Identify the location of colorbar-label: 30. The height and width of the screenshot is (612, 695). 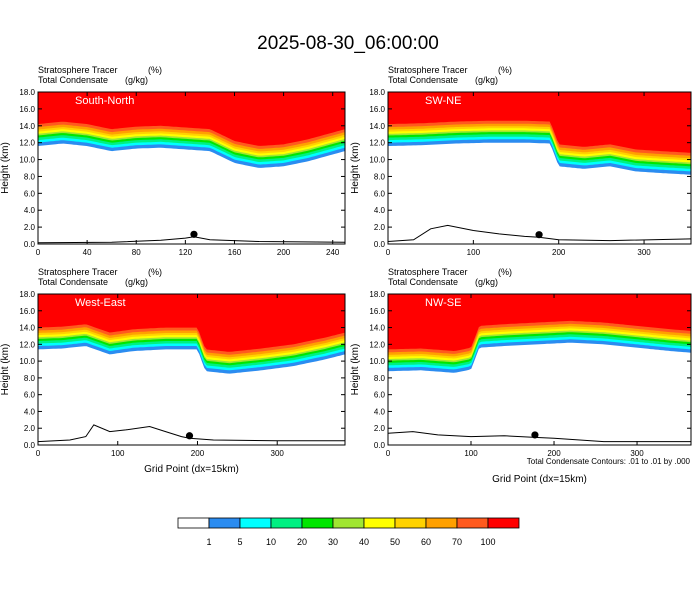
(333, 542).